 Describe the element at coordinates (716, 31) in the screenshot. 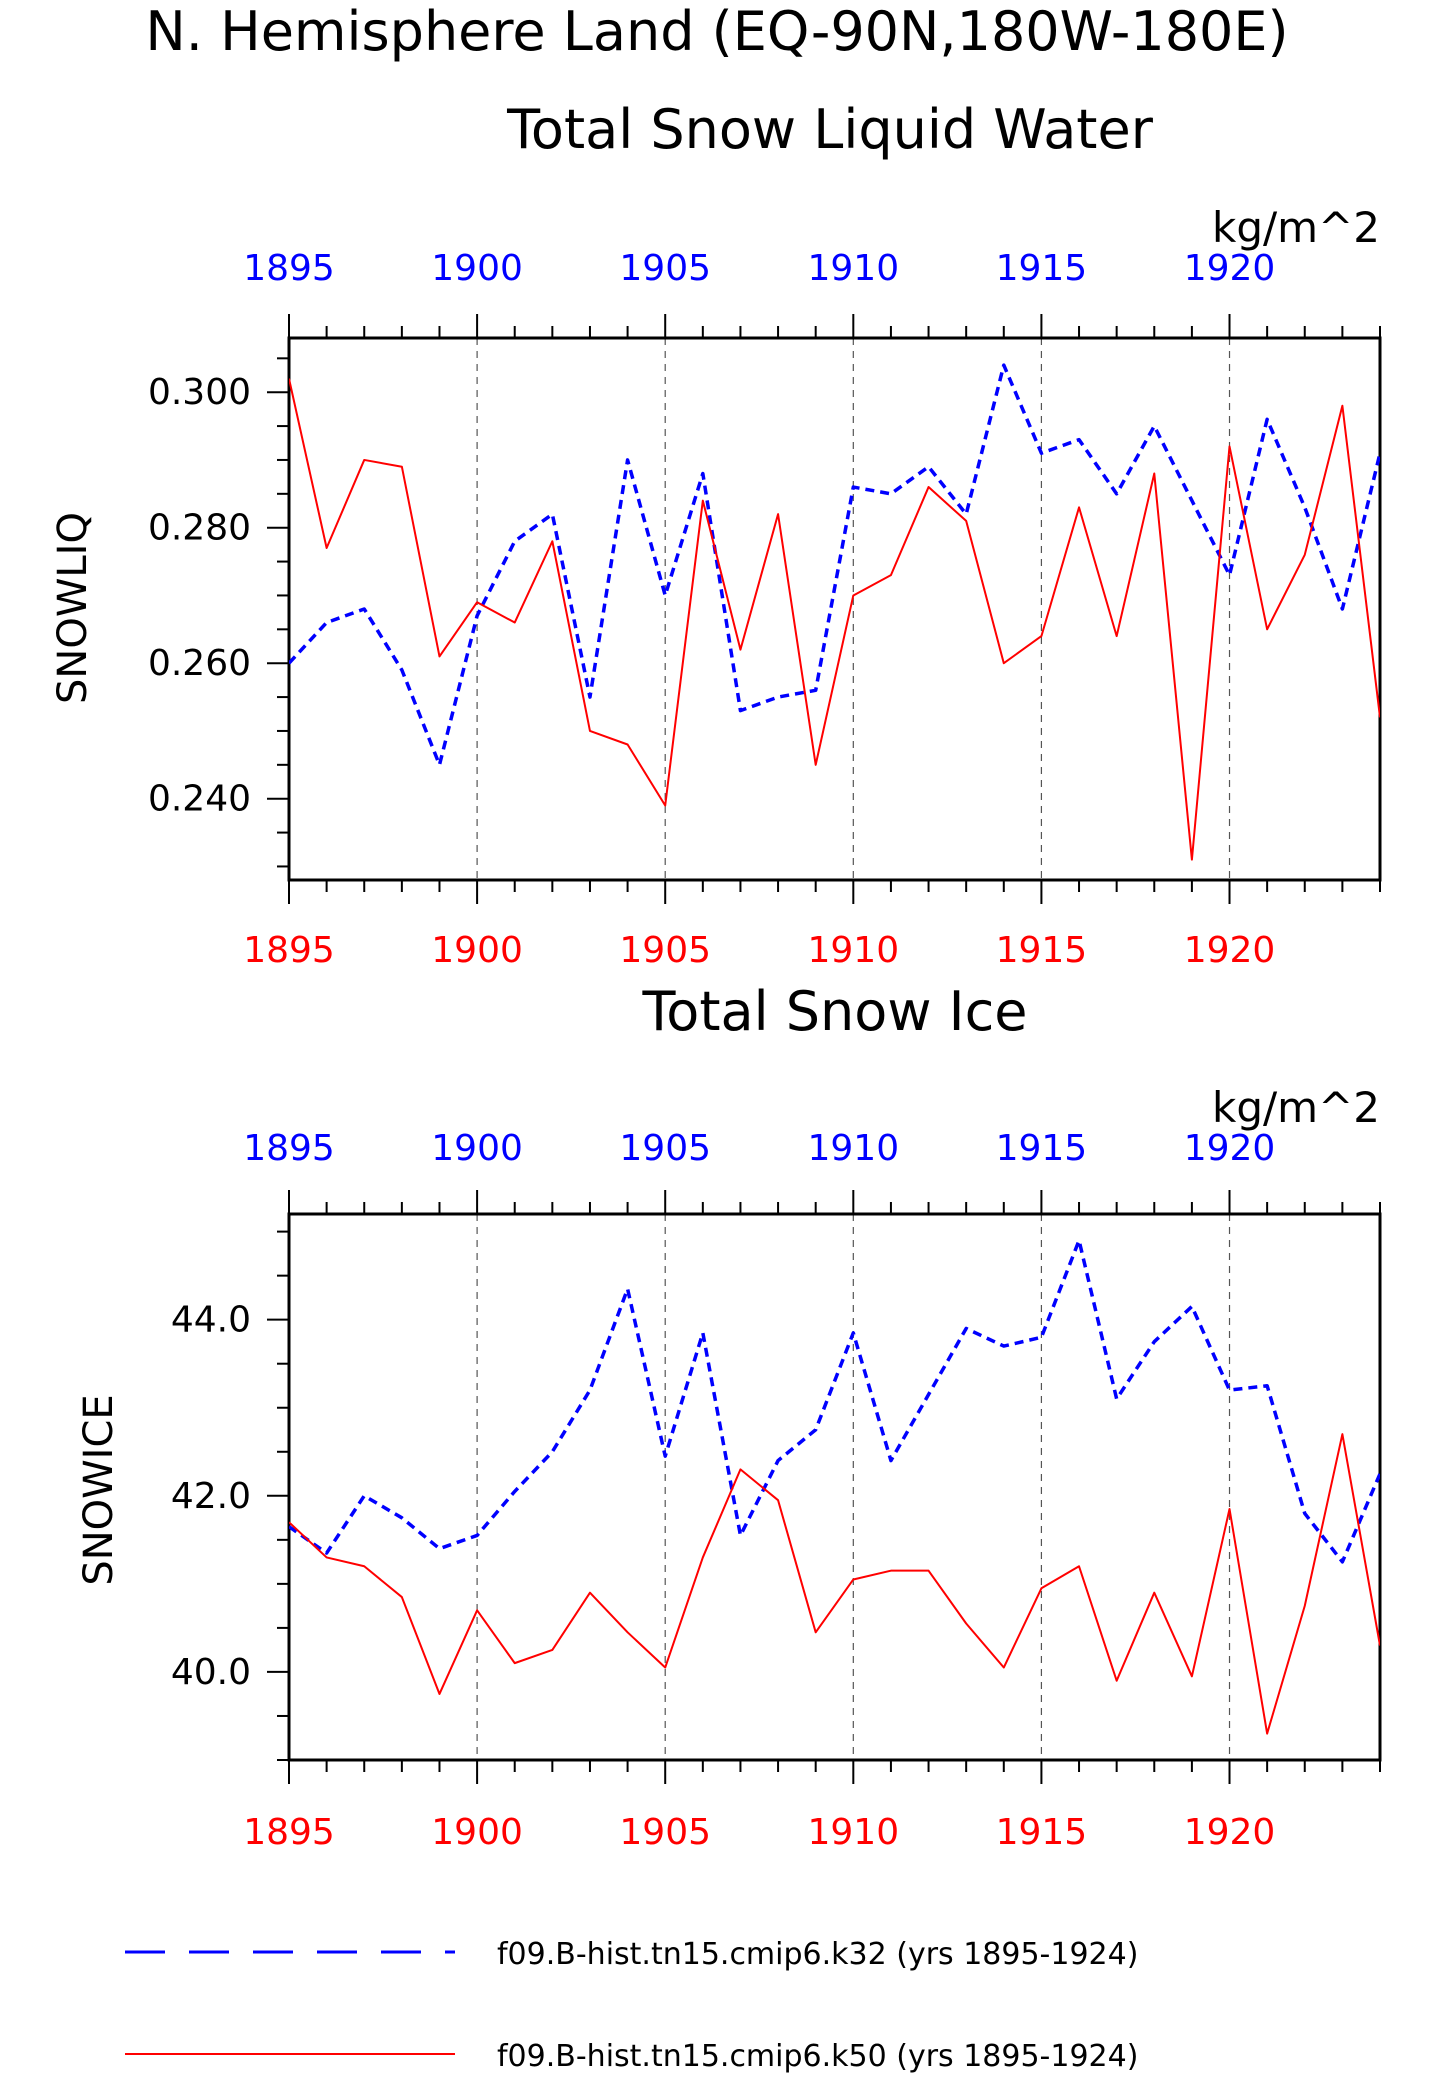

I see `figure-title: N. Hemisphere Land (EQ-90N,180W-180E)` at that location.